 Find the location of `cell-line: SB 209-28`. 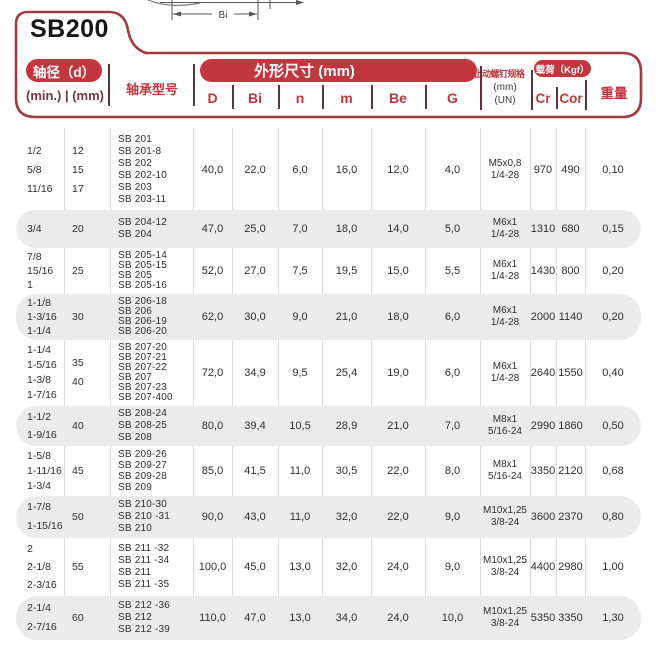

cell-line: SB 209-28 is located at coordinates (143, 476).